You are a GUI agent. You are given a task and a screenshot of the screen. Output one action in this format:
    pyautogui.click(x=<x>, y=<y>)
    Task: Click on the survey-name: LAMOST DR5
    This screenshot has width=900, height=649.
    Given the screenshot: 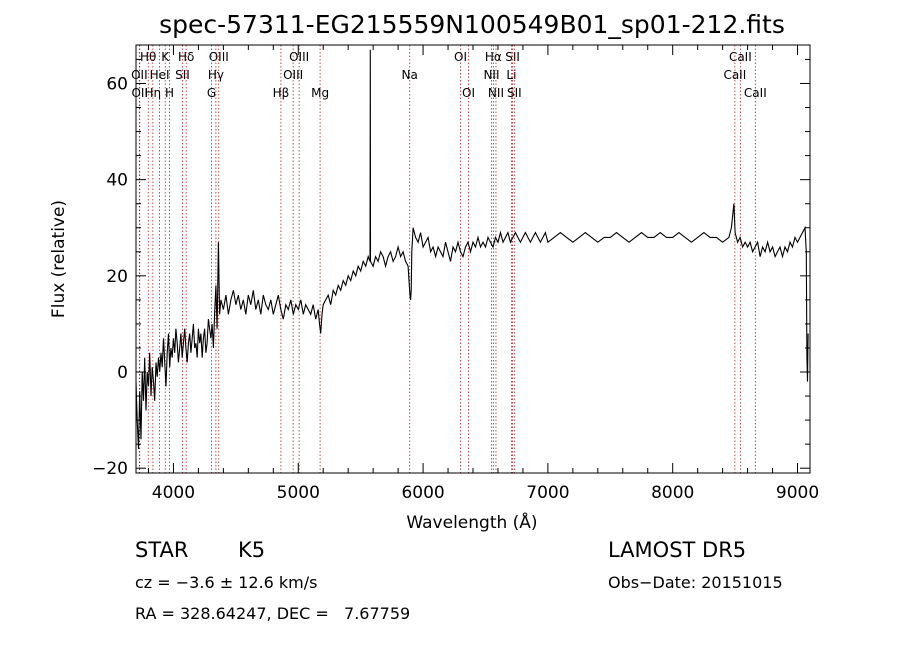 What is the action you would take?
    pyautogui.click(x=677, y=550)
    